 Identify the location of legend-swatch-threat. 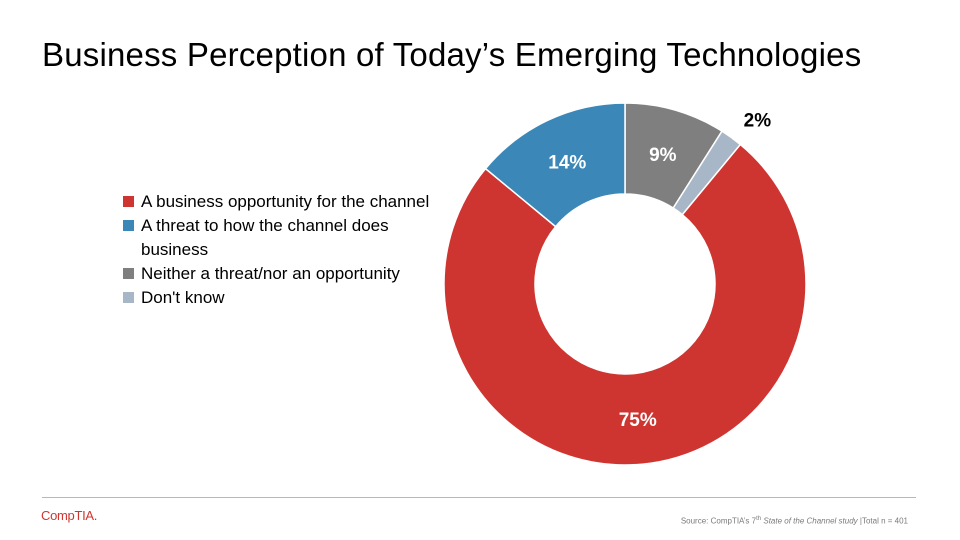
(128, 225).